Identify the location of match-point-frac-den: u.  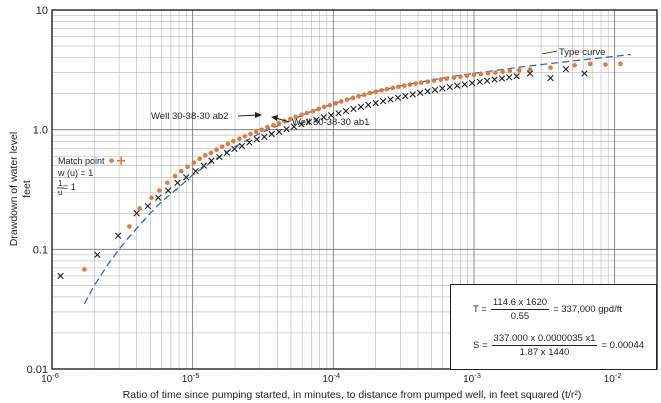
(60, 192).